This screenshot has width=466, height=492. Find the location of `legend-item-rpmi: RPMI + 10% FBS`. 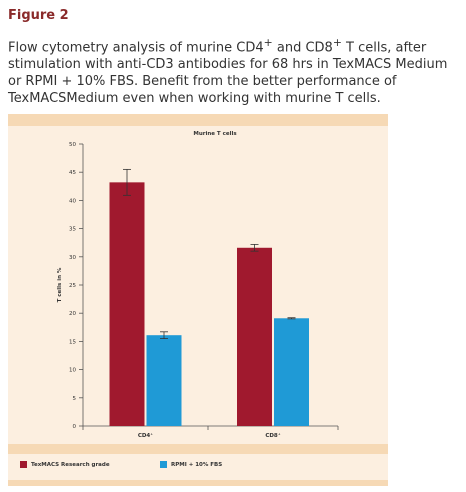

legend-item-rpmi: RPMI + 10% FBS is located at coordinates (191, 464).